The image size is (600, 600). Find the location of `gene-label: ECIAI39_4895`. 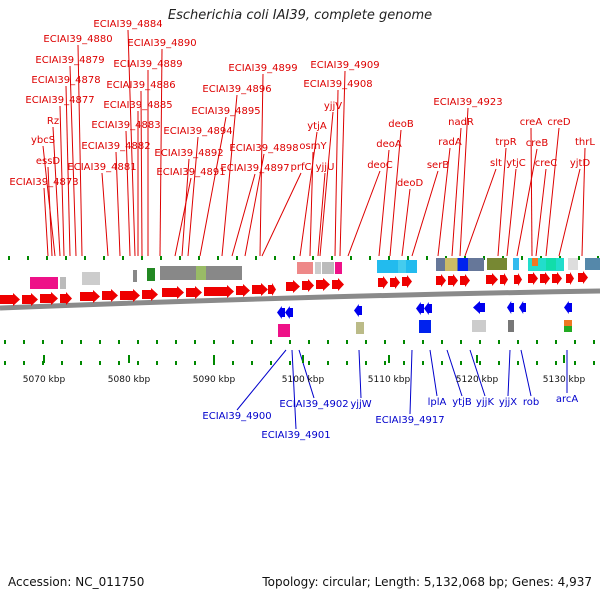

gene-label: ECIAI39_4895 is located at coordinates (225, 111).